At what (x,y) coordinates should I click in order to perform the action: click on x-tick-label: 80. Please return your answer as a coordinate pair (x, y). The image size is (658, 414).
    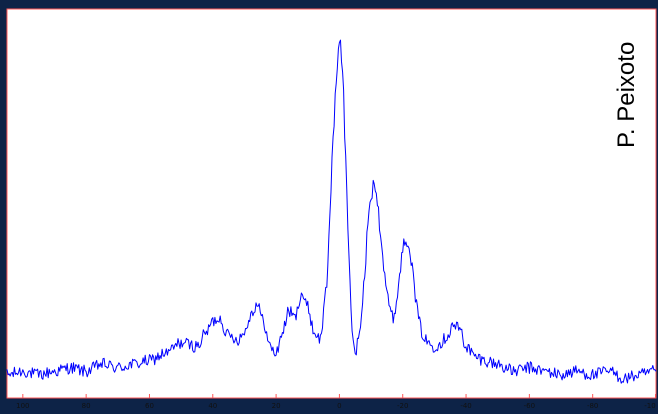
    Looking at the image, I should click on (86, 406).